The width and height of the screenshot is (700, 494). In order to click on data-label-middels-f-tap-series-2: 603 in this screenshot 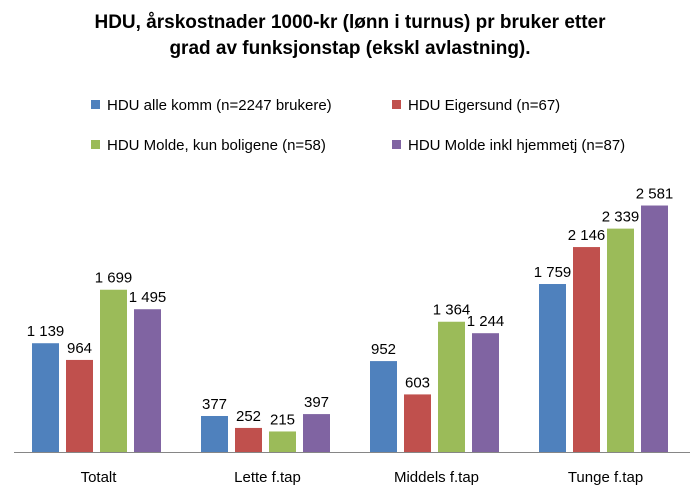, I will do `click(417, 382)`.